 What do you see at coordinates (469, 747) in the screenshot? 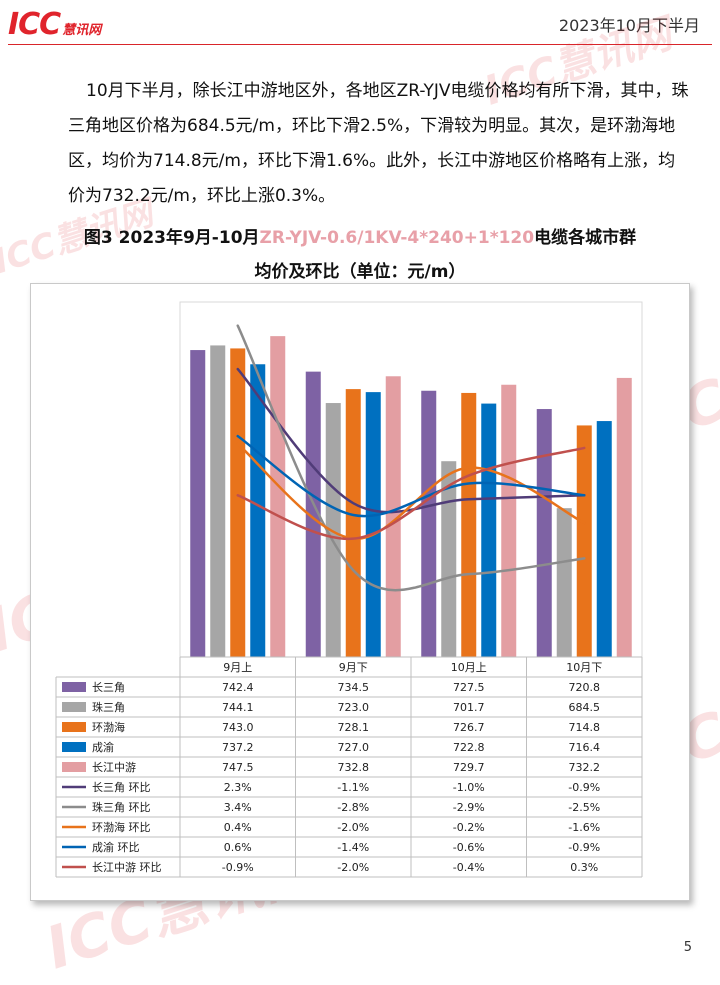
I see `data-label: 722.8` at bounding box center [469, 747].